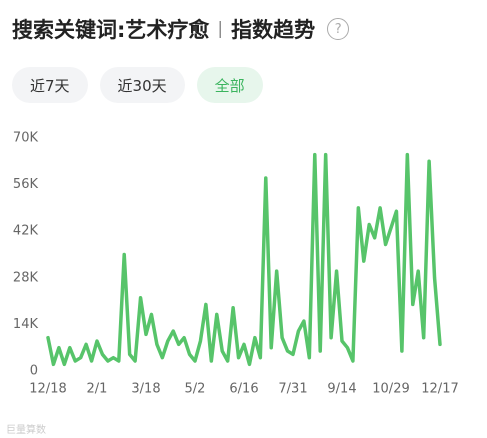  Describe the element at coordinates (390, 389) in the screenshot. I see `x-tick-label: 10/29` at that location.